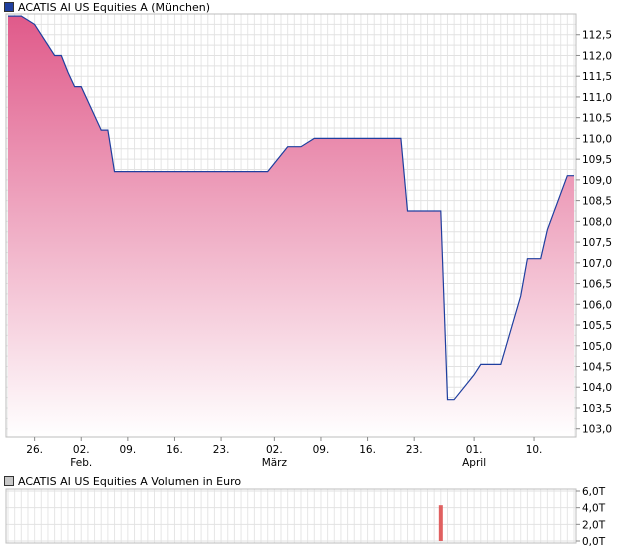 The width and height of the screenshot is (620, 546). Describe the element at coordinates (597, 285) in the screenshot. I see `price-y-tick-label: 106,5` at that location.